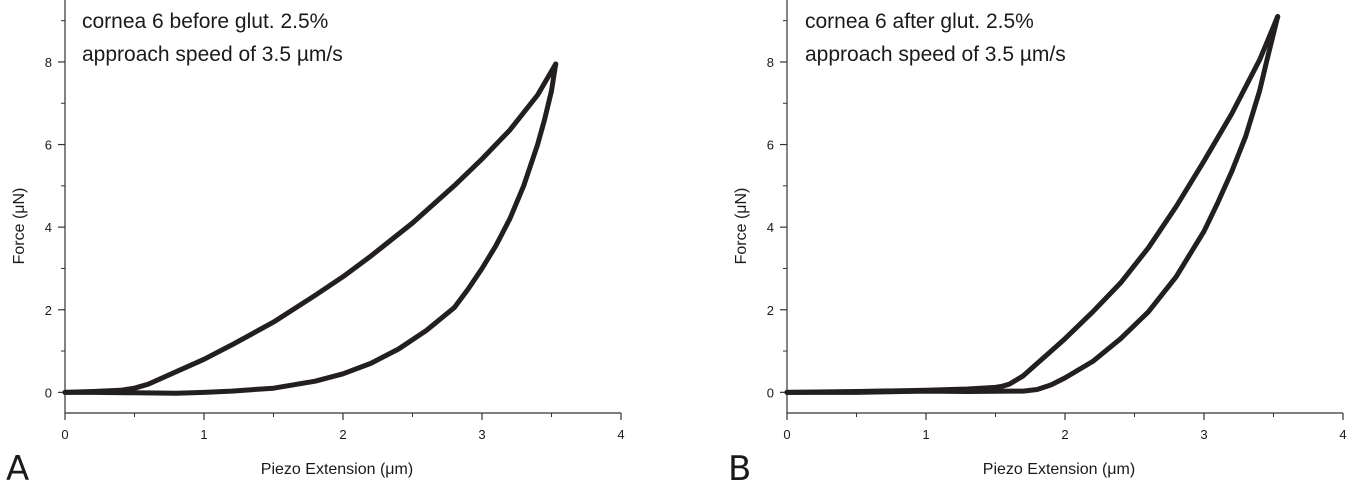  Describe the element at coordinates (205, 21) in the screenshot. I see `annotation-line-1: cornea 6 before glut. 2.5%` at that location.